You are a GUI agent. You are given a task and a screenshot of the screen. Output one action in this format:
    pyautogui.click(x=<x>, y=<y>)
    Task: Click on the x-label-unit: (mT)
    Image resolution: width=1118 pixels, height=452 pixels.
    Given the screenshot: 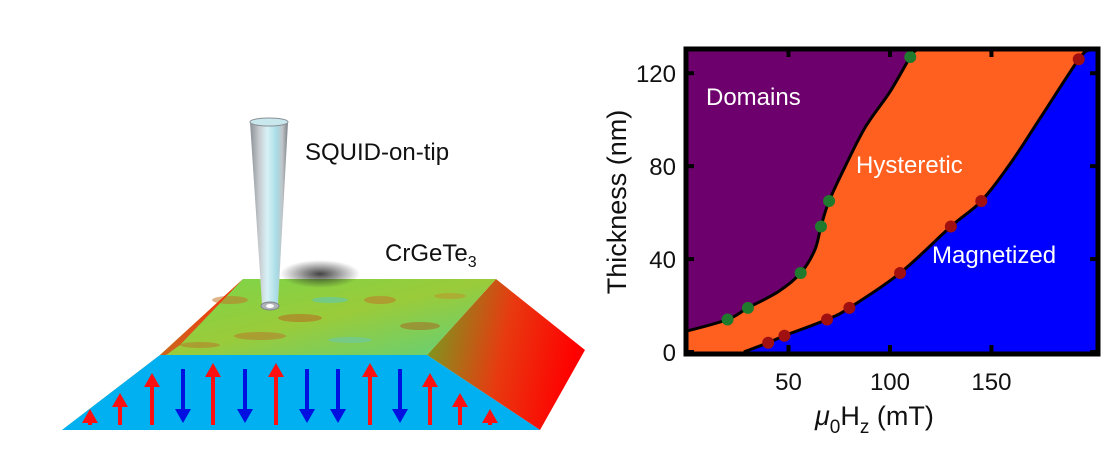 What is the action you would take?
    pyautogui.click(x=901, y=416)
    